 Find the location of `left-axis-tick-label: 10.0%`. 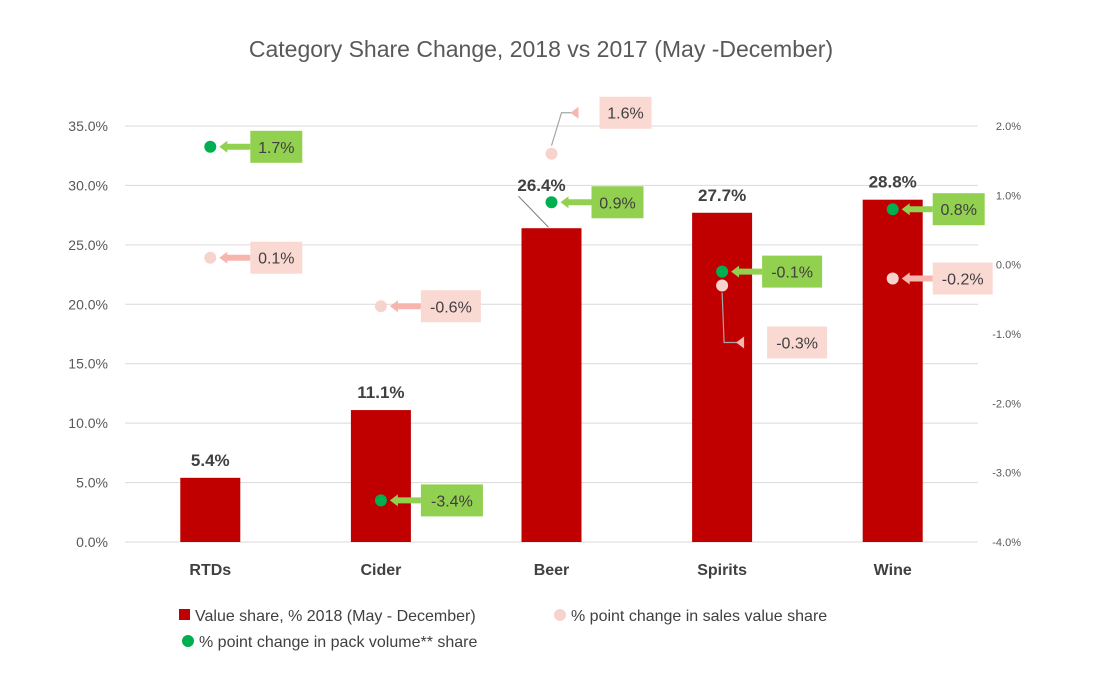

left-axis-tick-label: 10.0% is located at coordinates (88, 423).